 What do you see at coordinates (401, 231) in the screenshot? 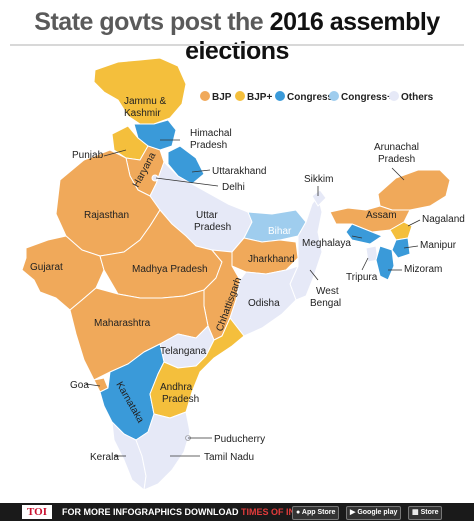
I see `state-nagaland` at bounding box center [401, 231].